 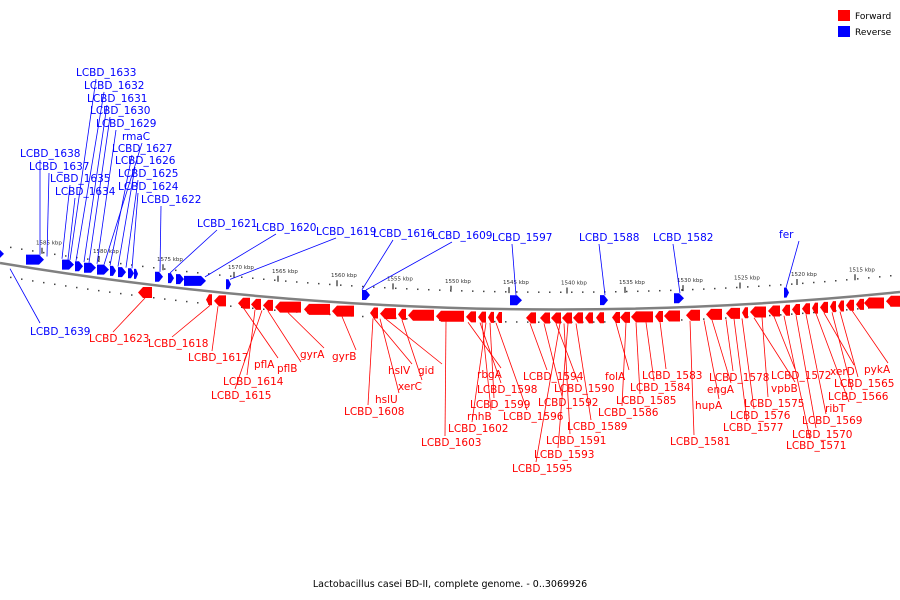 I want to click on forward-gene-label: gid, so click(x=426, y=371).